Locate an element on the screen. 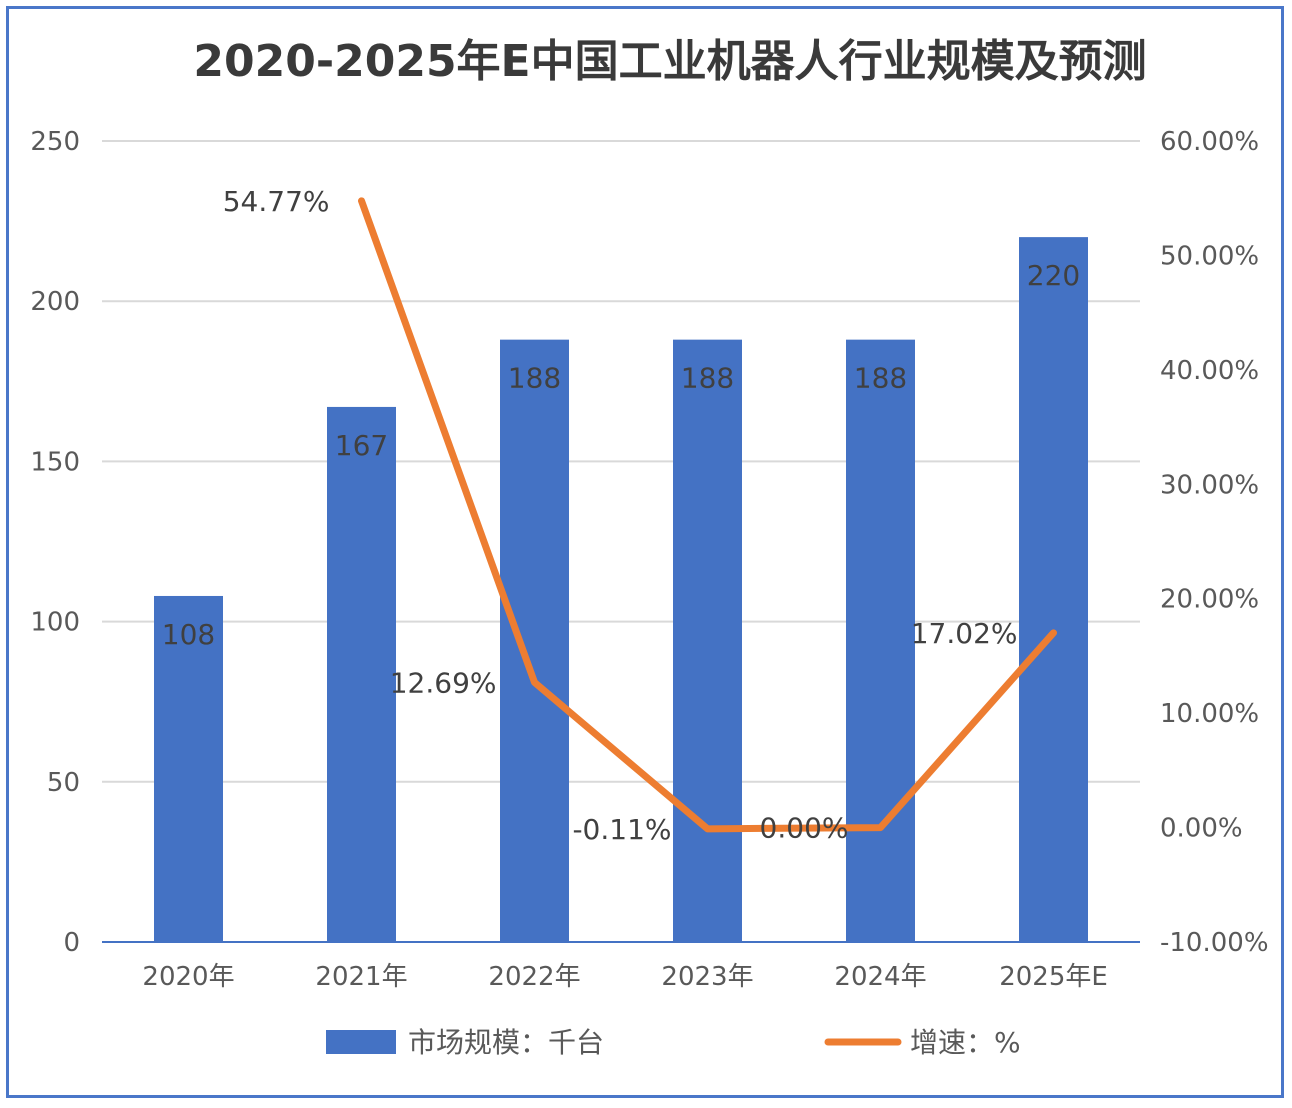 The height and width of the screenshot is (1108, 1292). chart-title: 2020-2025年E中国工业机器人行业规模及预测 is located at coordinates (669, 61).